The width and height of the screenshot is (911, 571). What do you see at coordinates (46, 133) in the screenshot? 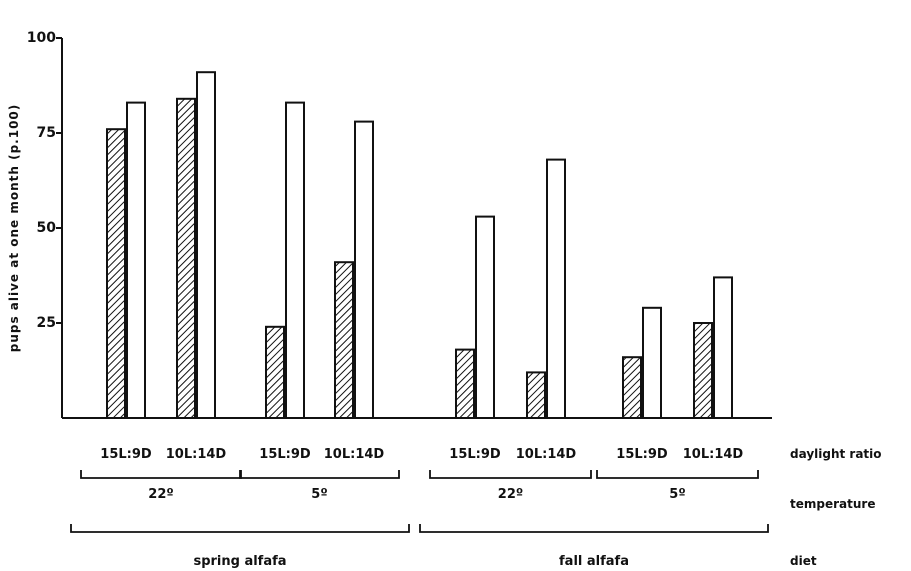
I see `y-tick-label: 75` at bounding box center [46, 133].